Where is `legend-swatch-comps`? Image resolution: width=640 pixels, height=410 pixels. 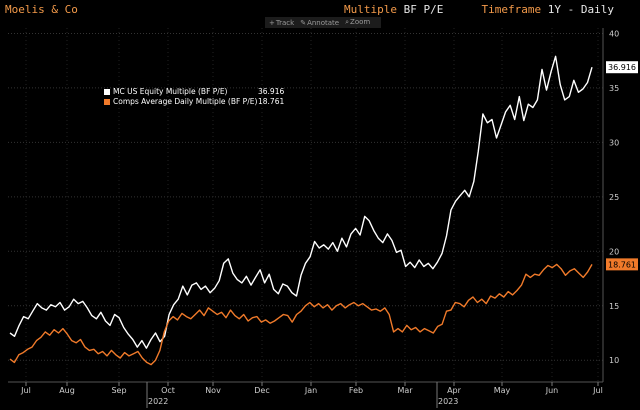
legend-swatch-comps is located at coordinates (107, 102).